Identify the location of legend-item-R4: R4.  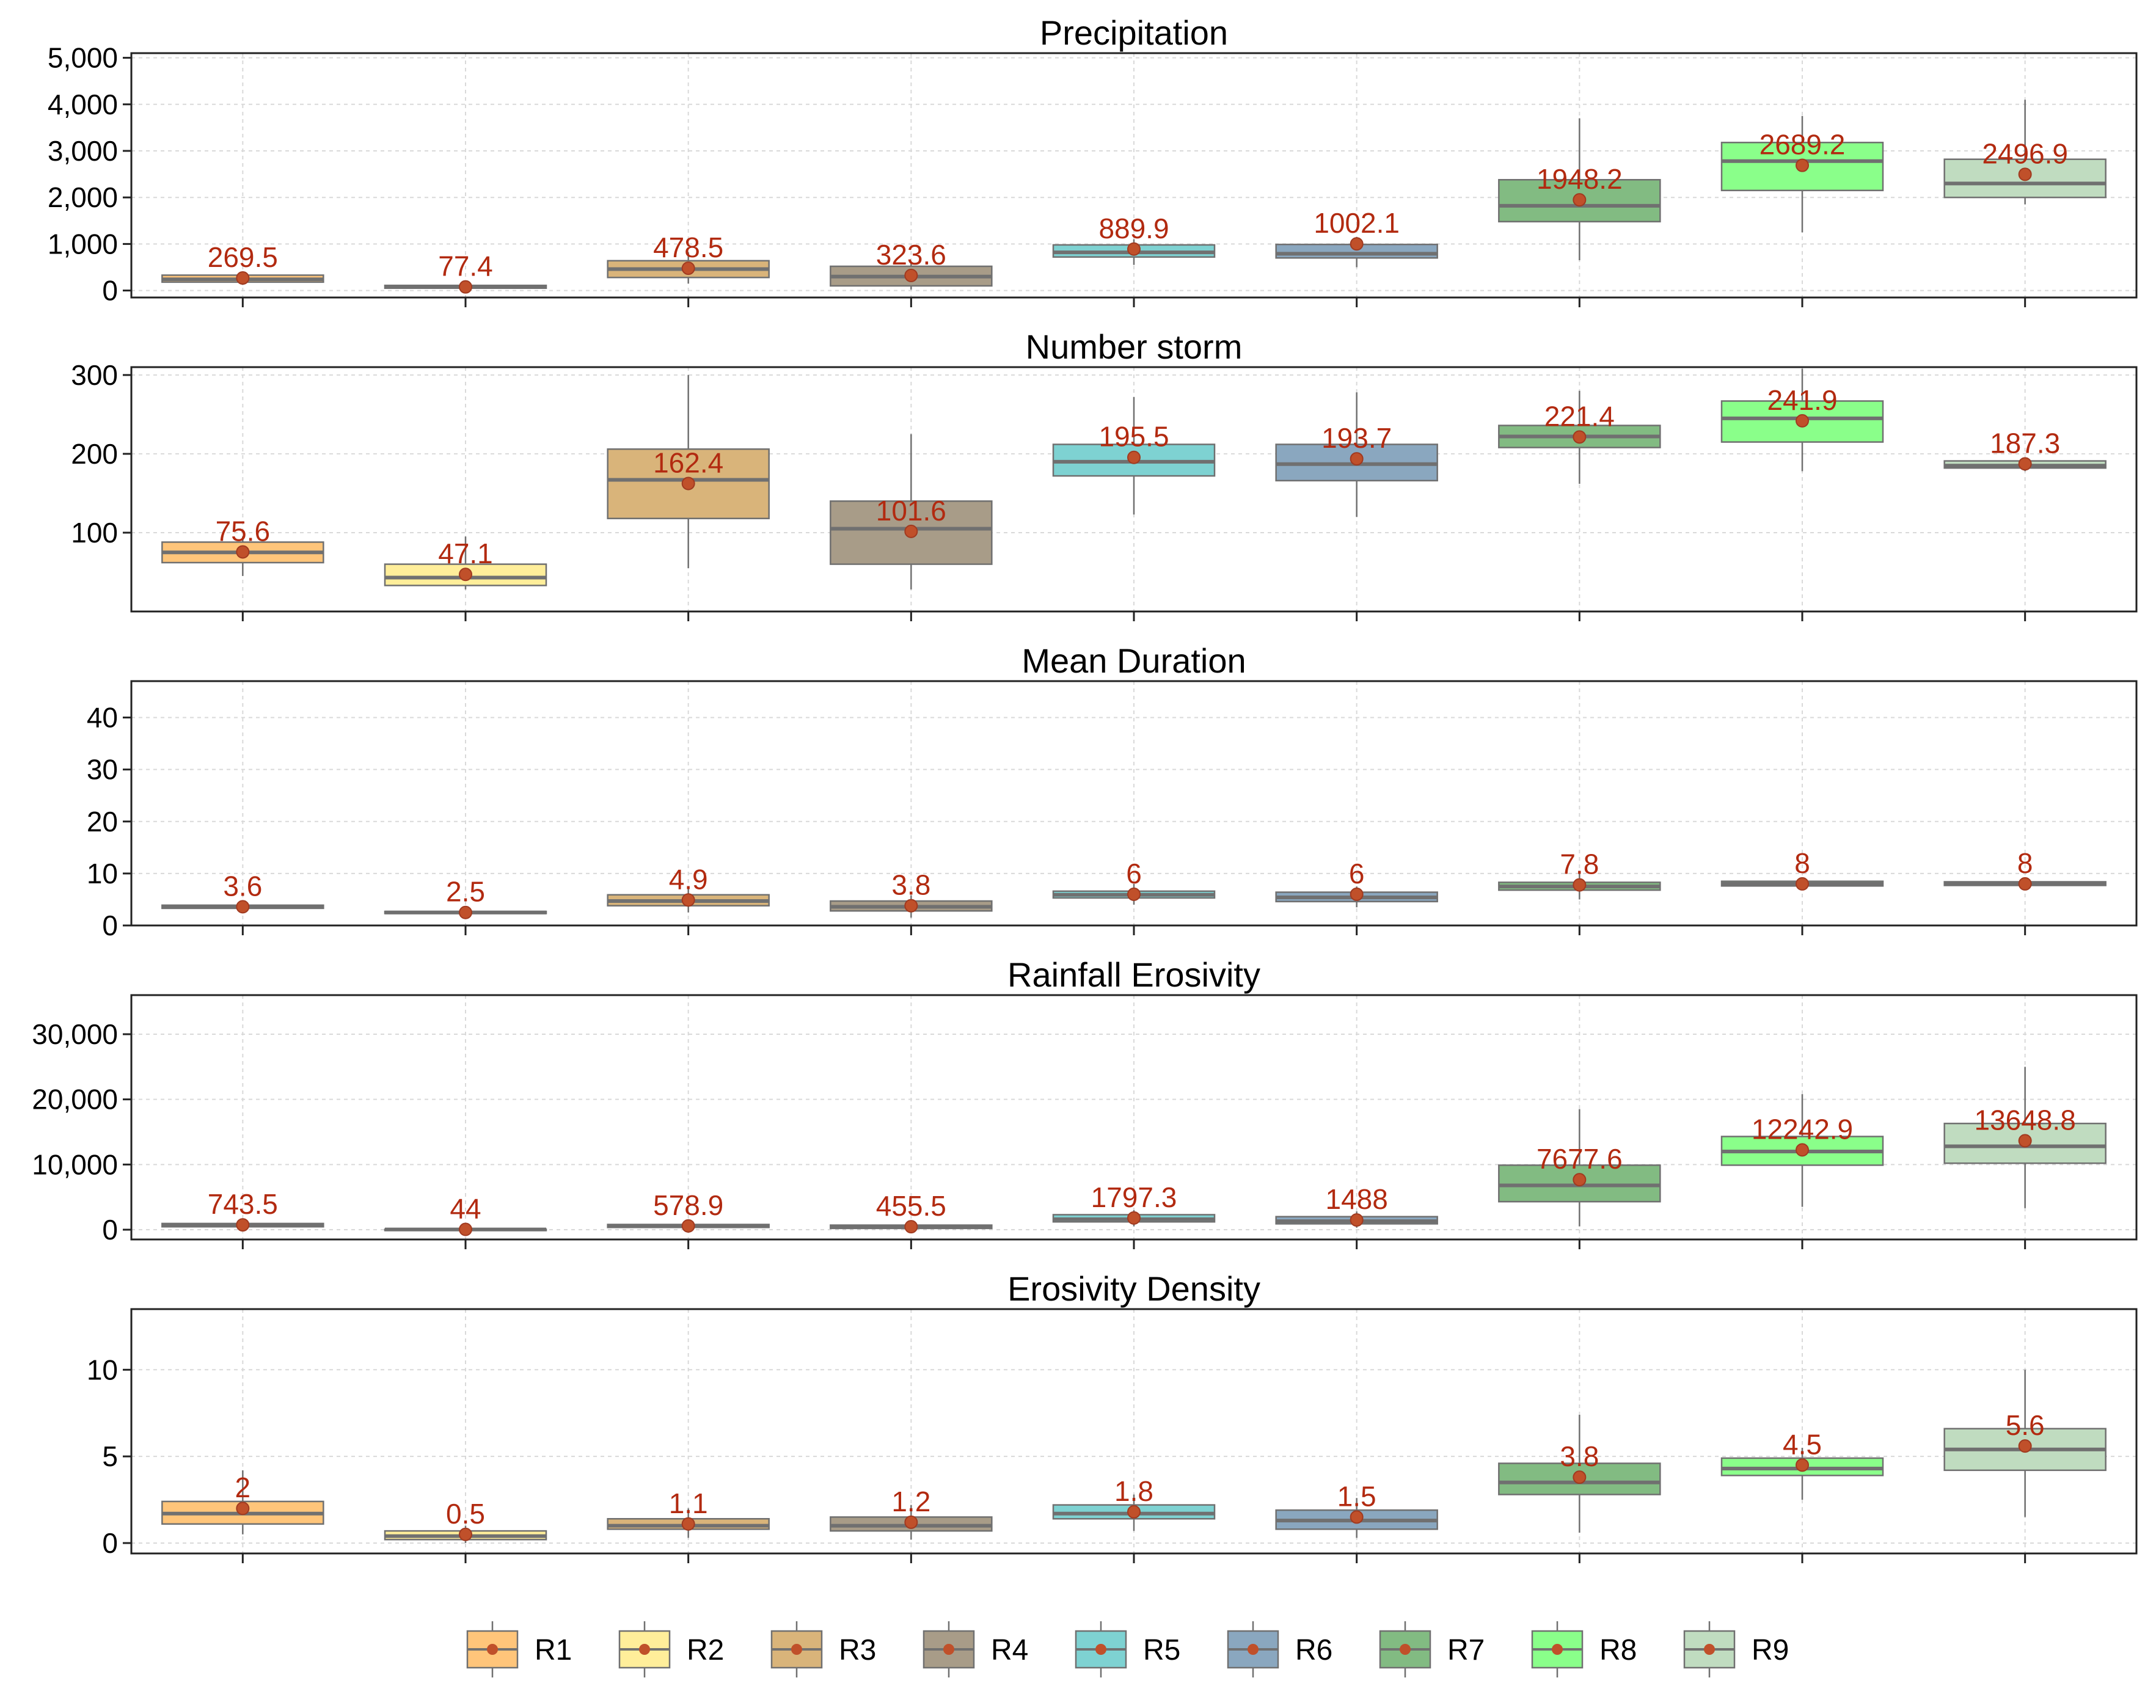
(975, 1649).